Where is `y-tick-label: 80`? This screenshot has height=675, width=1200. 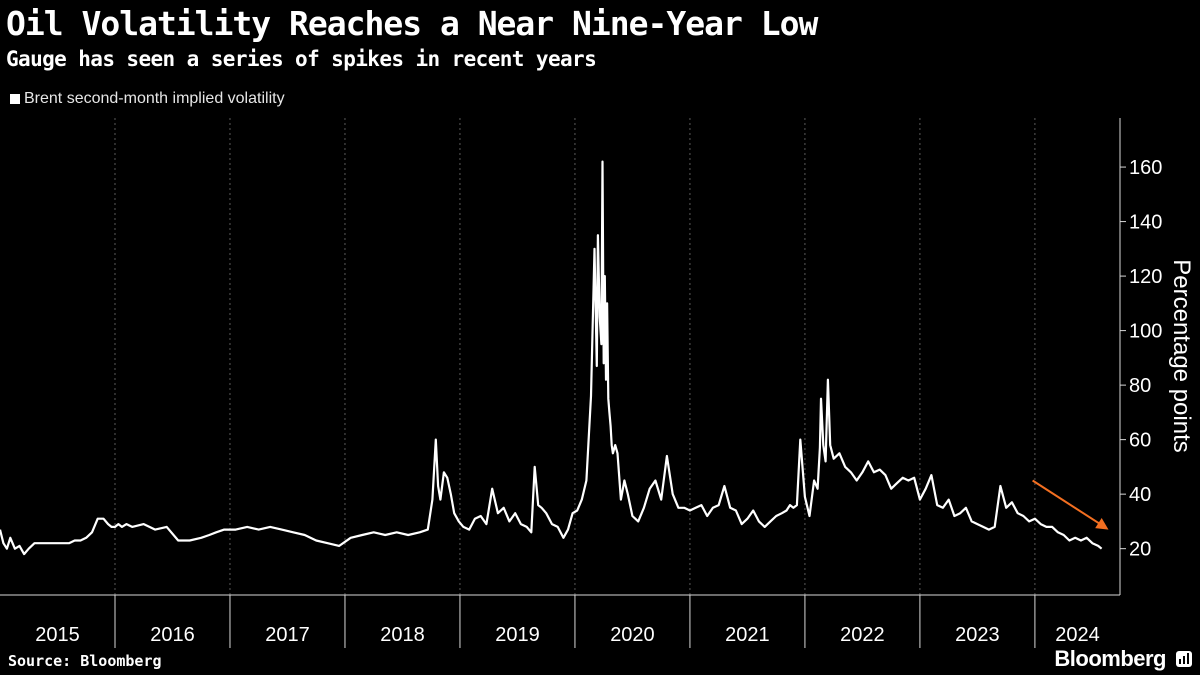 y-tick-label: 80 is located at coordinates (1140, 386).